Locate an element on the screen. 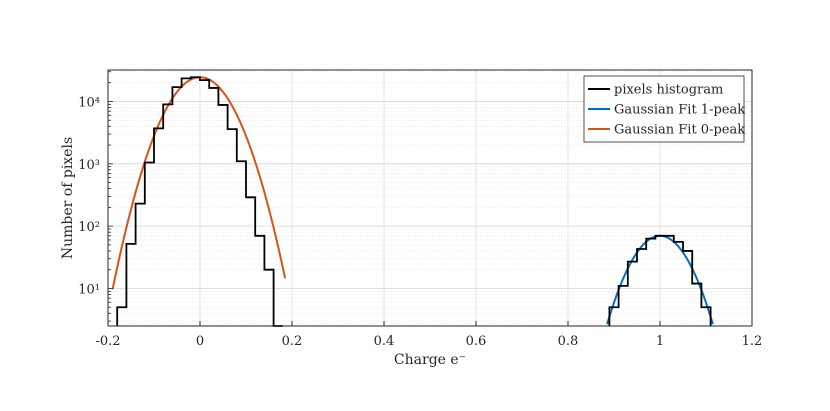 This screenshot has width=830, height=411. x-tick-label: 0 is located at coordinates (200, 341).